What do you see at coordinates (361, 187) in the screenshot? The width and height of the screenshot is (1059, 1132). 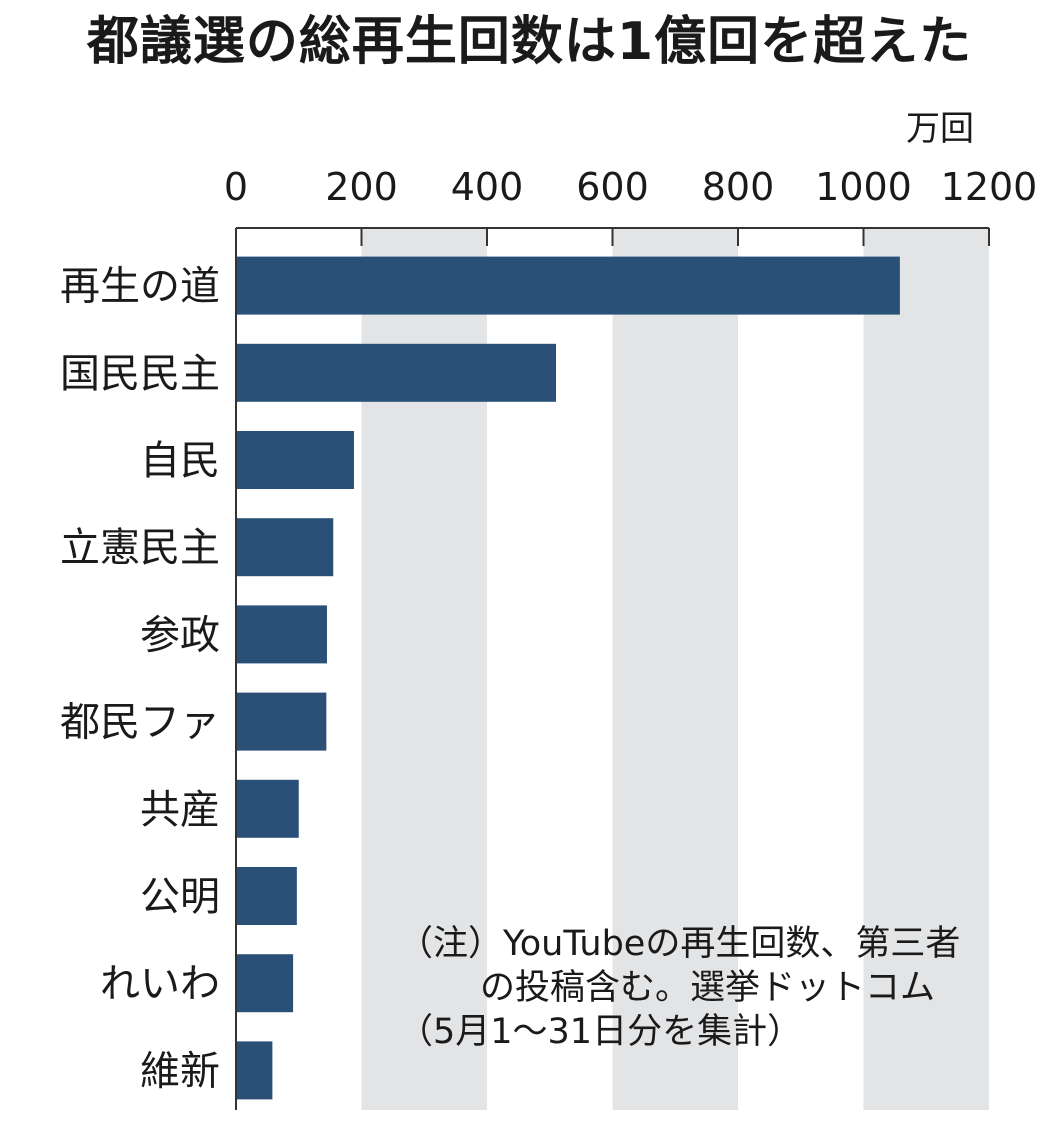 I see `tick-label: 200` at bounding box center [361, 187].